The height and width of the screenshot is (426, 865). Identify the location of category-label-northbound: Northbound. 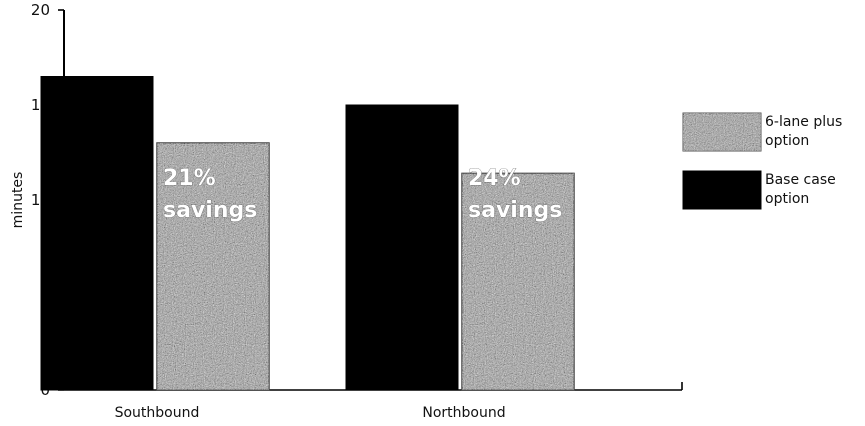
(463, 413).